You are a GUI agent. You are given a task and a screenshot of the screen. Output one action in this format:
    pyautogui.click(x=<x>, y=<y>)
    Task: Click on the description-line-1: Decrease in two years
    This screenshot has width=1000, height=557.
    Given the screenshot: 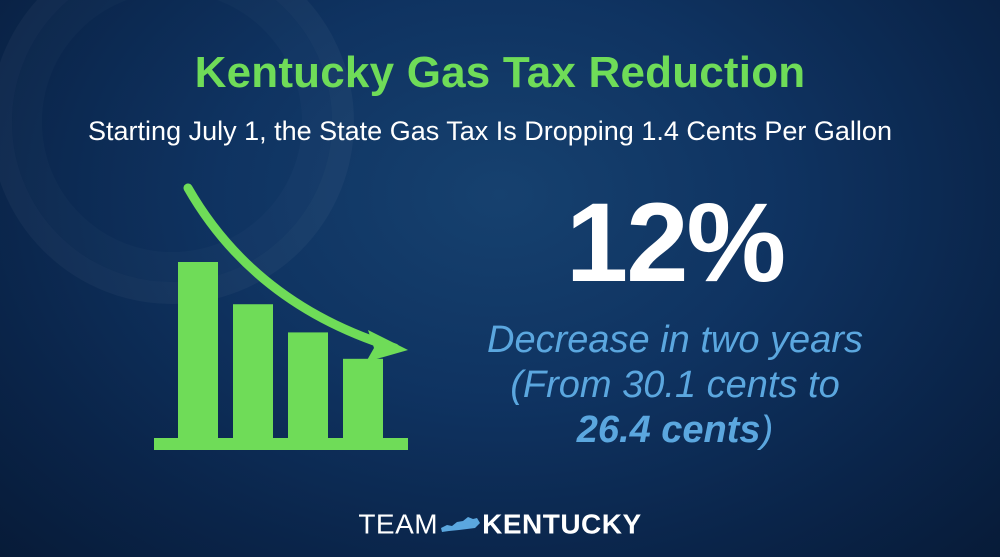 What is the action you would take?
    pyautogui.click(x=675, y=340)
    